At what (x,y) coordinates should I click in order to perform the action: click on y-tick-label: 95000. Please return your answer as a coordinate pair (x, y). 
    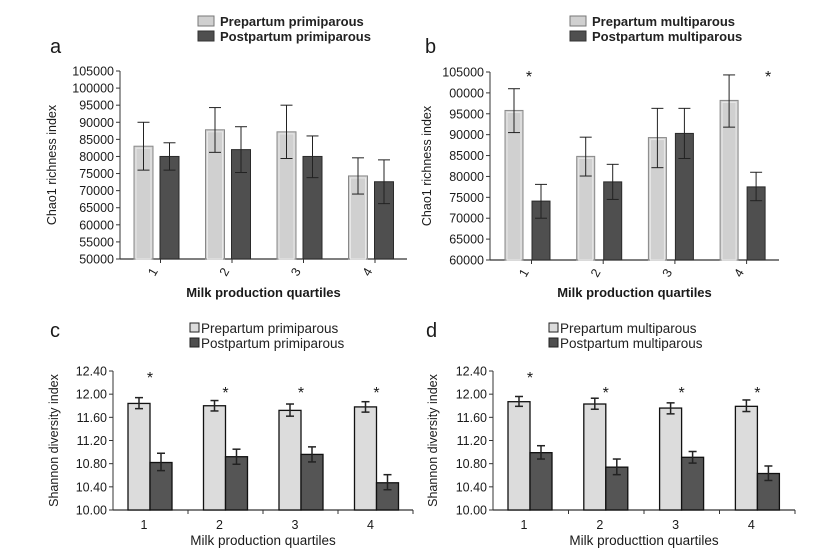
    Looking at the image, I should click on (96, 106).